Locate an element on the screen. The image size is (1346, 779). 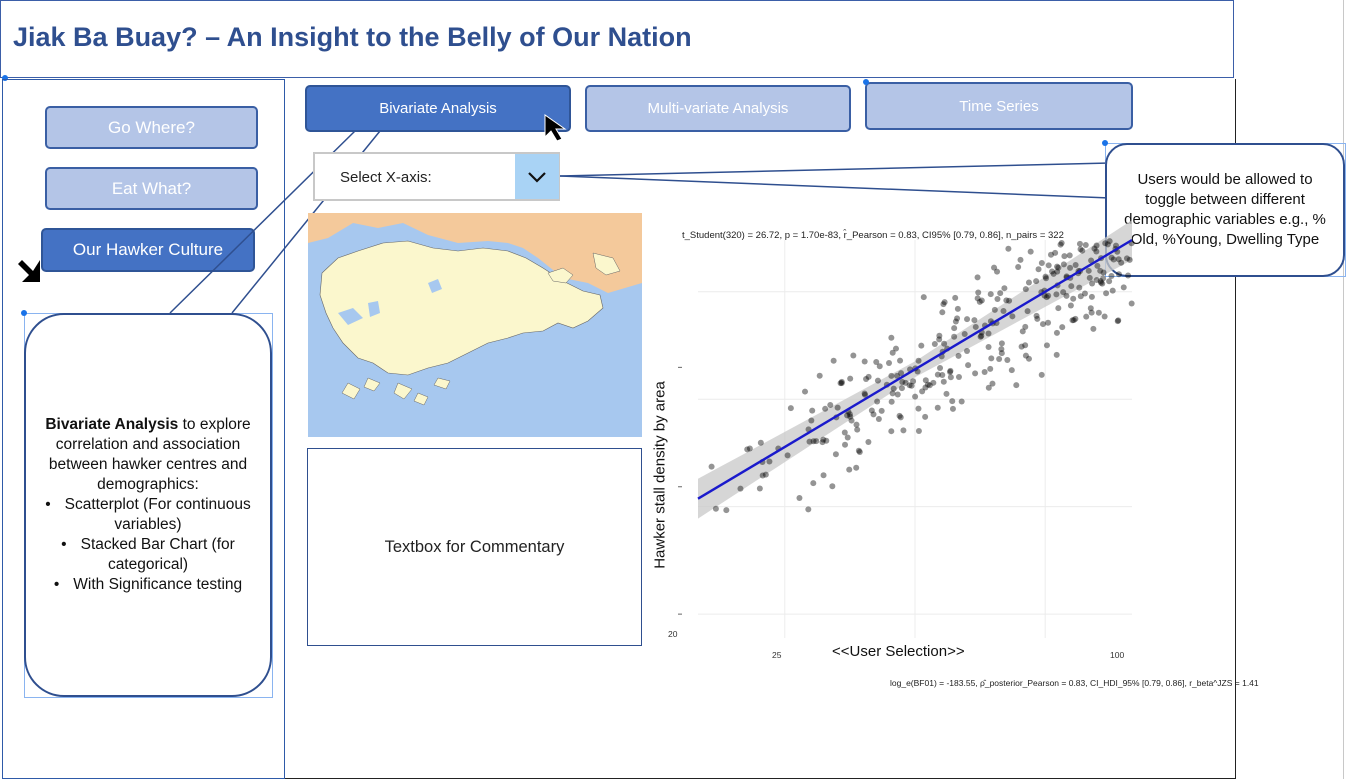
commentary-textbox: Textbox for Commentary is located at coordinates (474, 547).